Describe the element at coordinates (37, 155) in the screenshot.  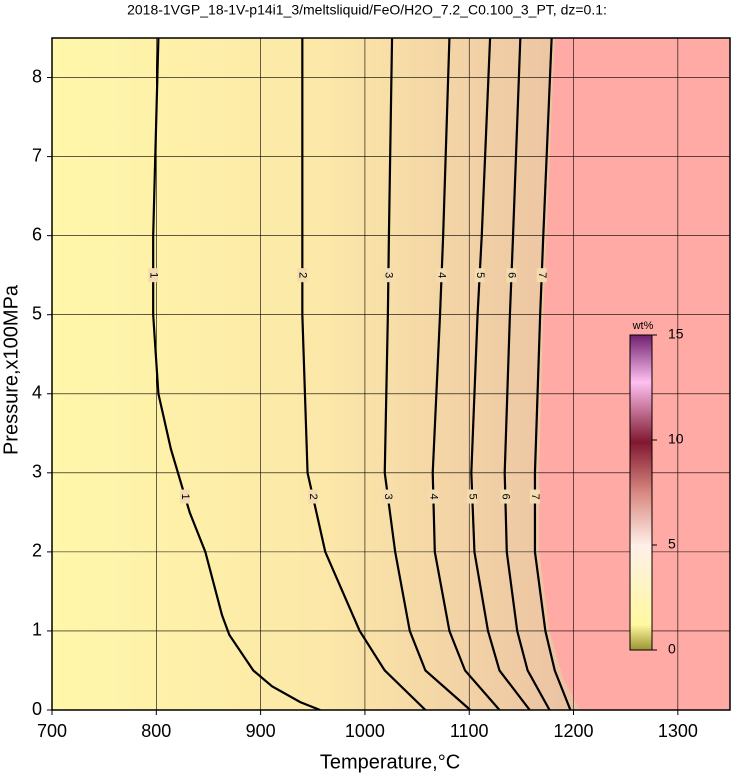
I see `y-tick-label: 7` at that location.